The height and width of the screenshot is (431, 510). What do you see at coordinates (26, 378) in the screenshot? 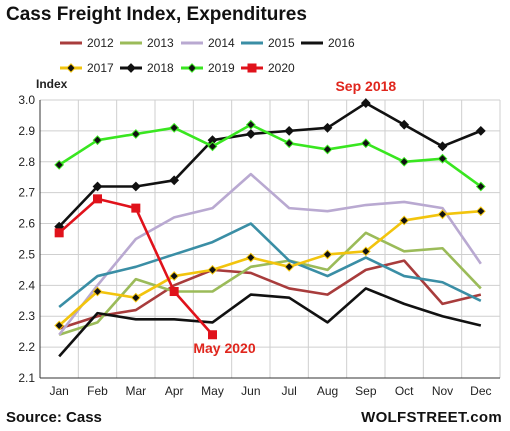
I see `y-tick-label: 2.1` at bounding box center [26, 378].